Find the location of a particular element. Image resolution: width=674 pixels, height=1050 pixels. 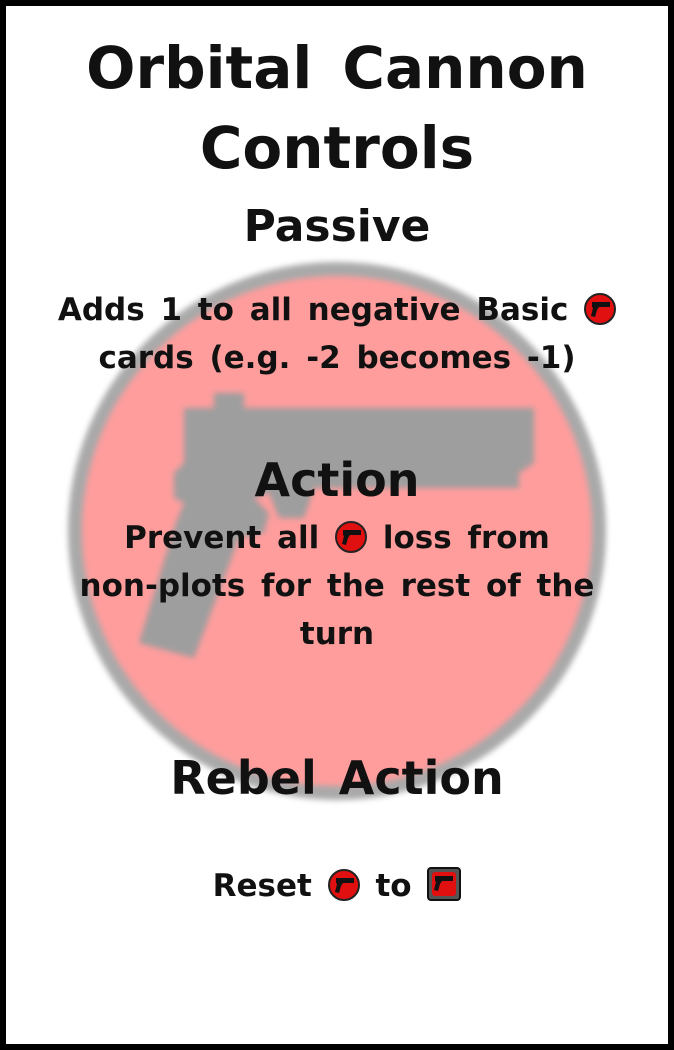

gun-token-square-icon is located at coordinates (444, 884).